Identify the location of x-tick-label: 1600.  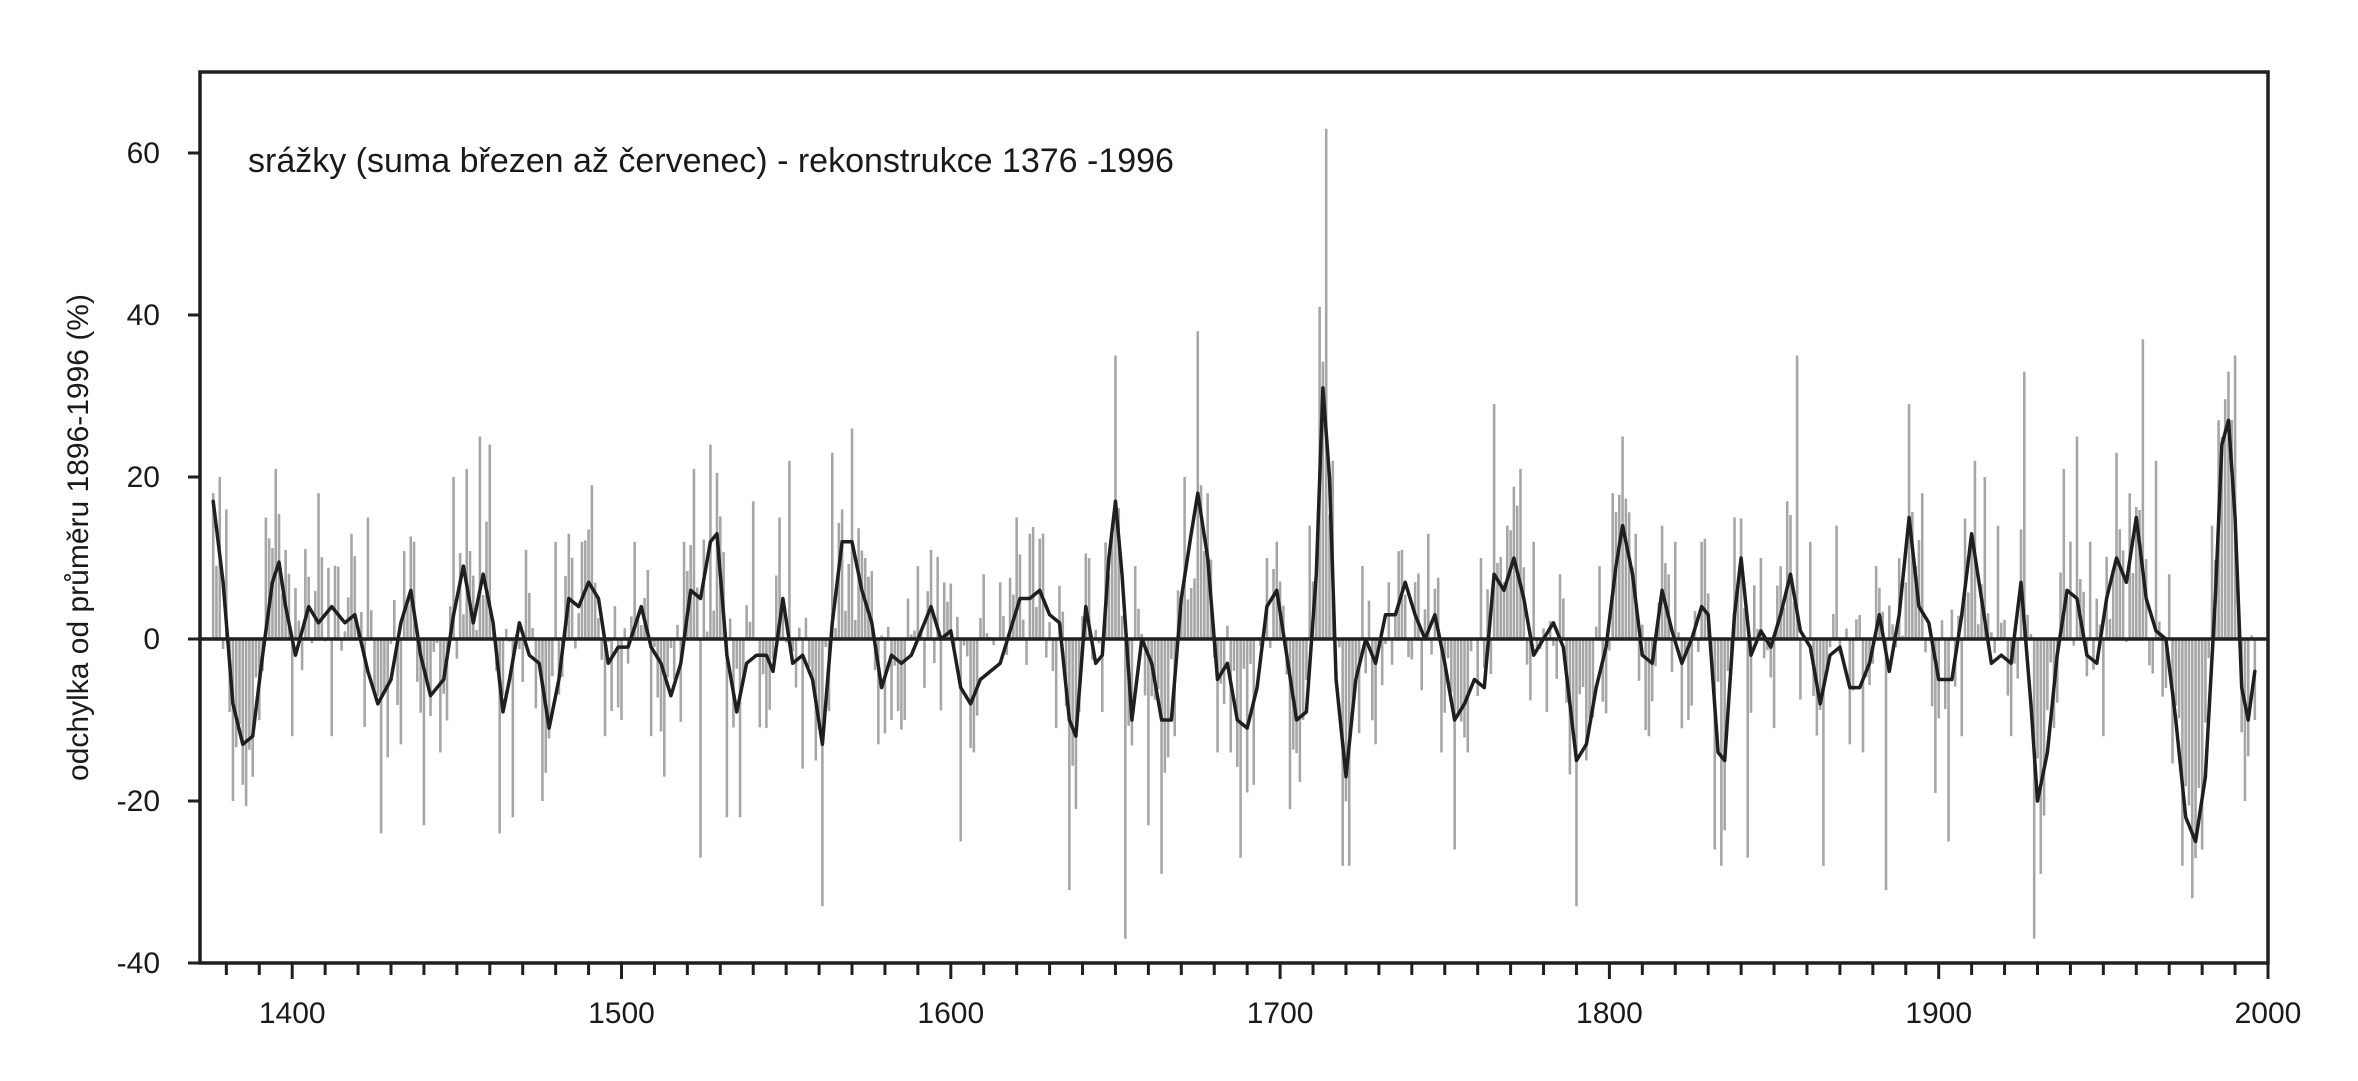
(950, 1013).